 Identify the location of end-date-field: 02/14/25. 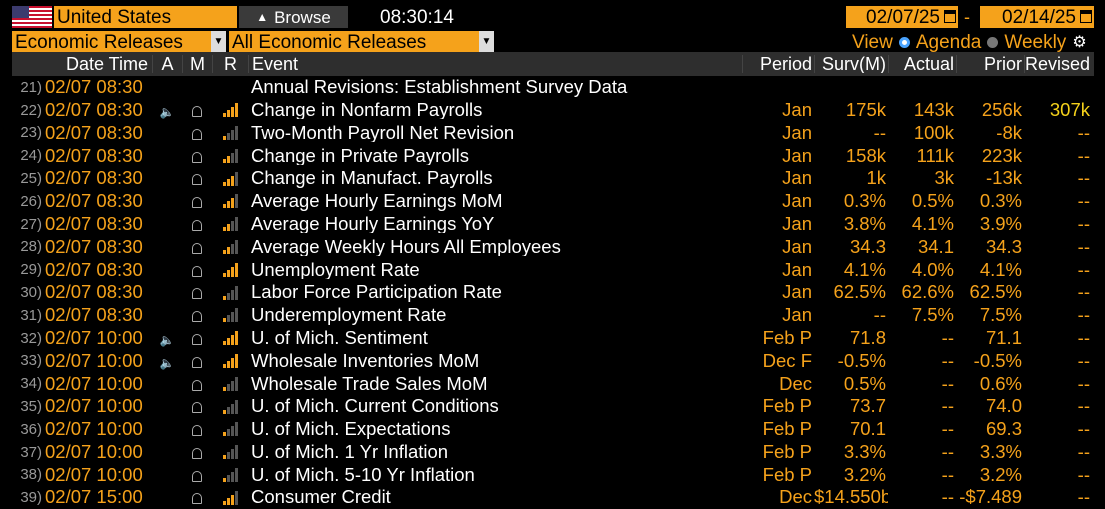
(1037, 17).